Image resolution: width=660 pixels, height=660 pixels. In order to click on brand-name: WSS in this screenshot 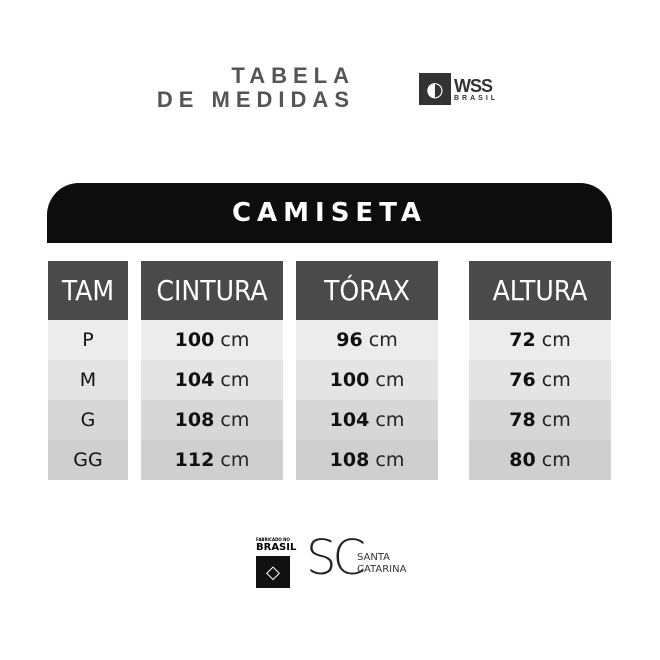, I will do `click(473, 85)`.